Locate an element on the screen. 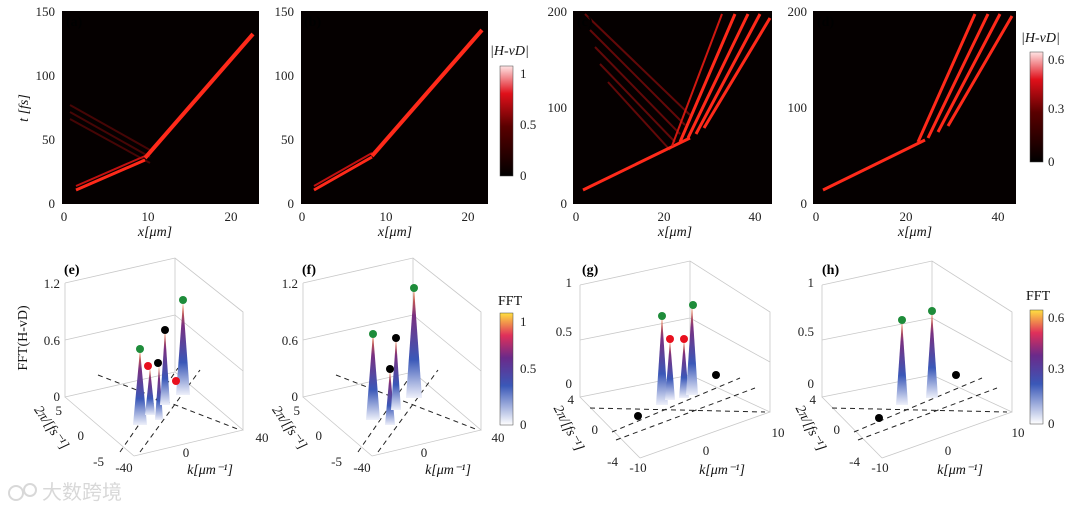  wlabel-f: 2π/[fs⁻¹] is located at coordinates (288, 427).